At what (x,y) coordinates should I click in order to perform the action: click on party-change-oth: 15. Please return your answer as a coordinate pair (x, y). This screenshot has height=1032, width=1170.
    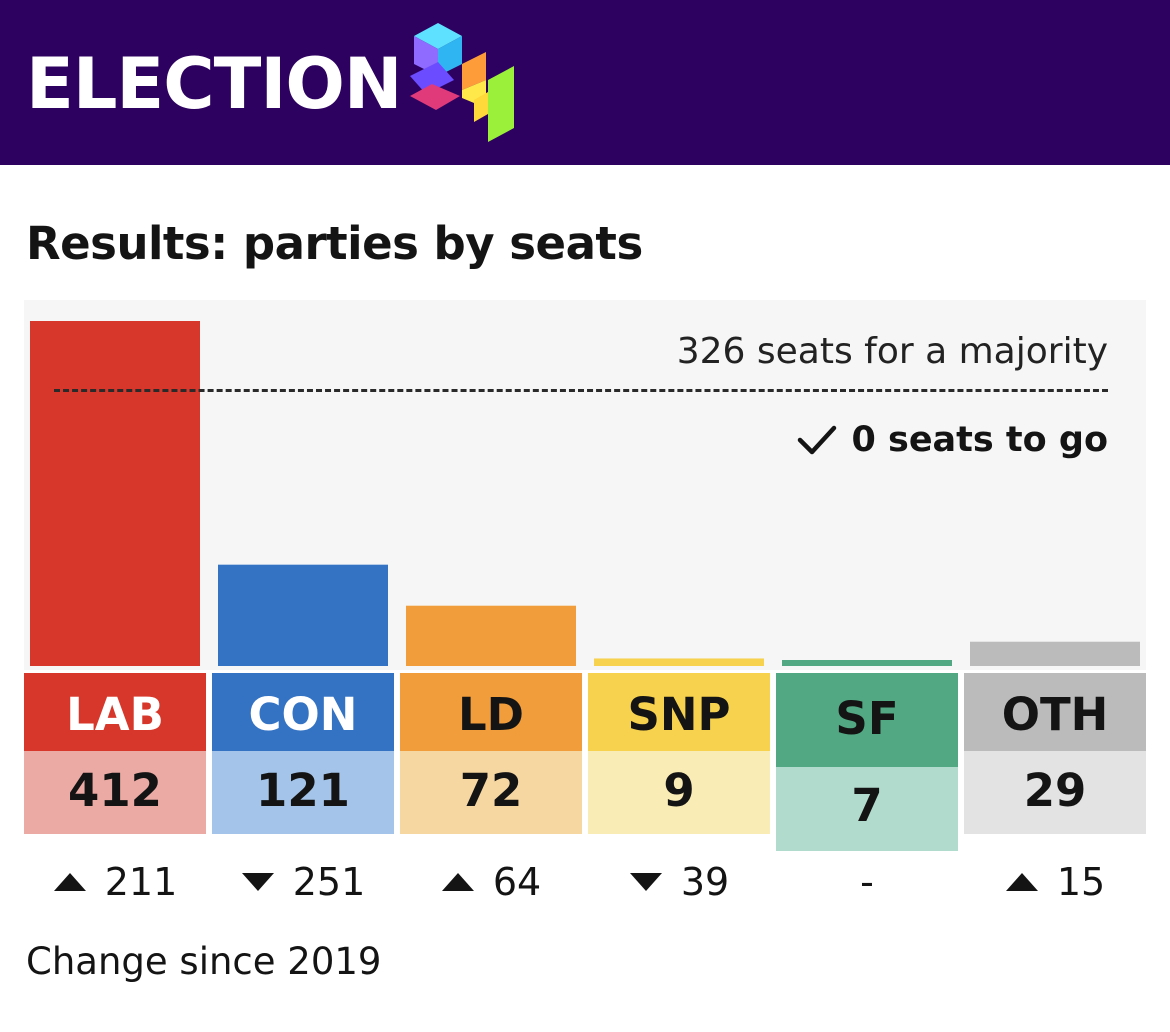
    Looking at the image, I should click on (1055, 882).